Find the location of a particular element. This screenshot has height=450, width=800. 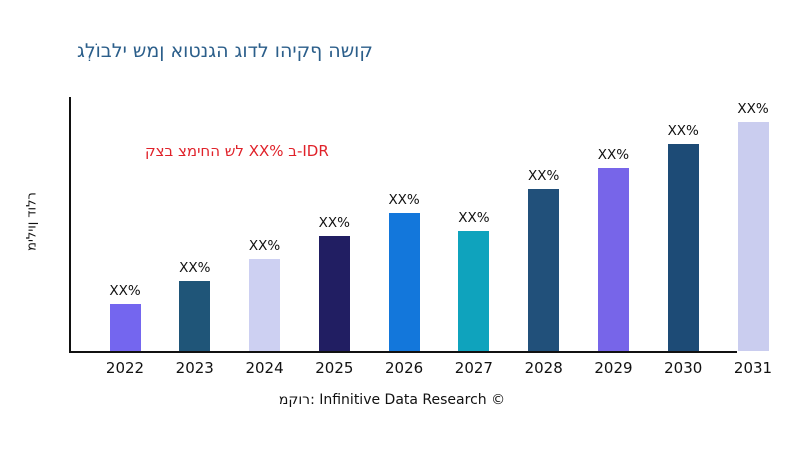

bar-2023 is located at coordinates (195, 316).